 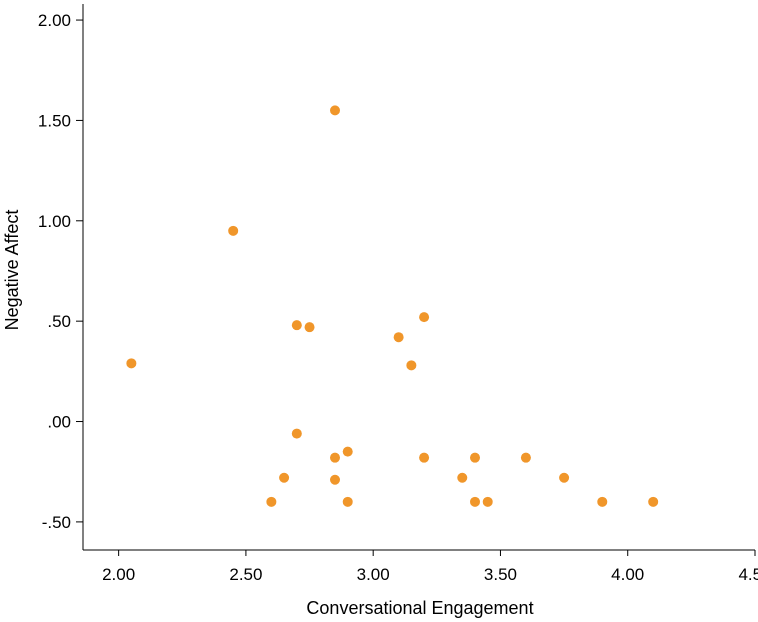 I want to click on y-tick-label: .50, so click(x=59, y=321).